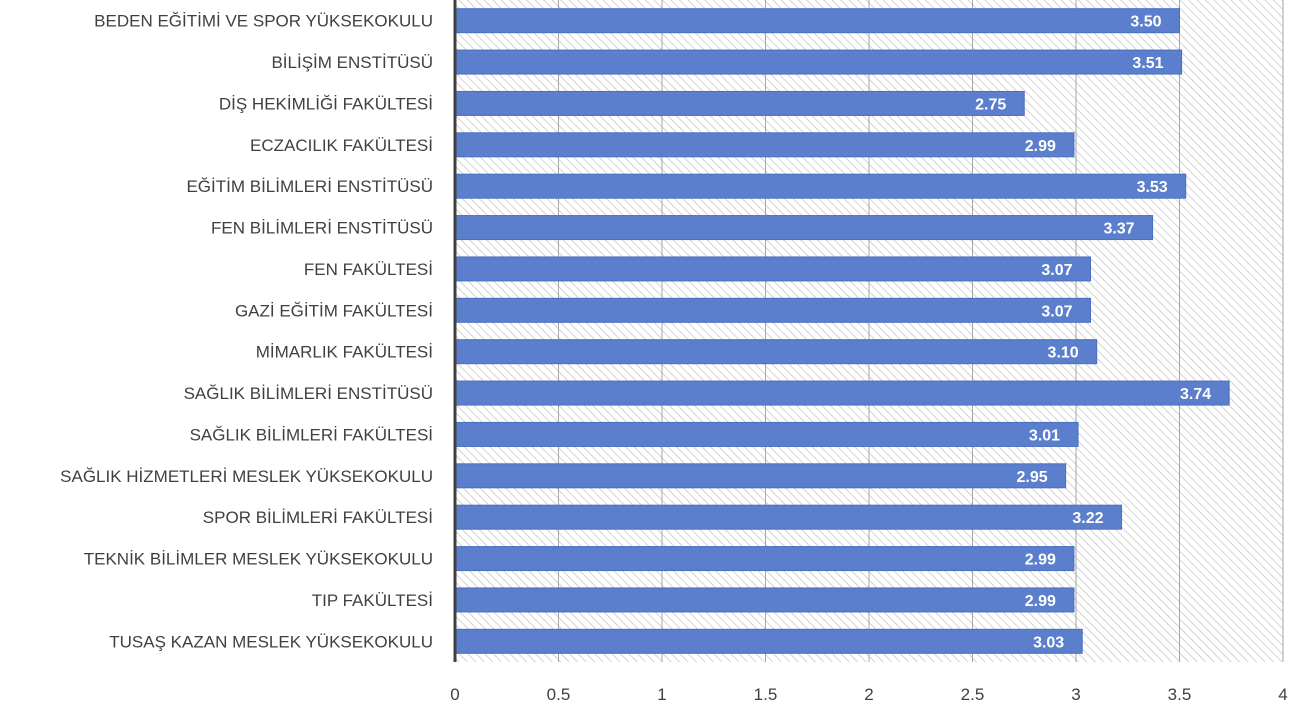  I want to click on category-label: TIP FAKÜLTESİ, so click(372, 600).